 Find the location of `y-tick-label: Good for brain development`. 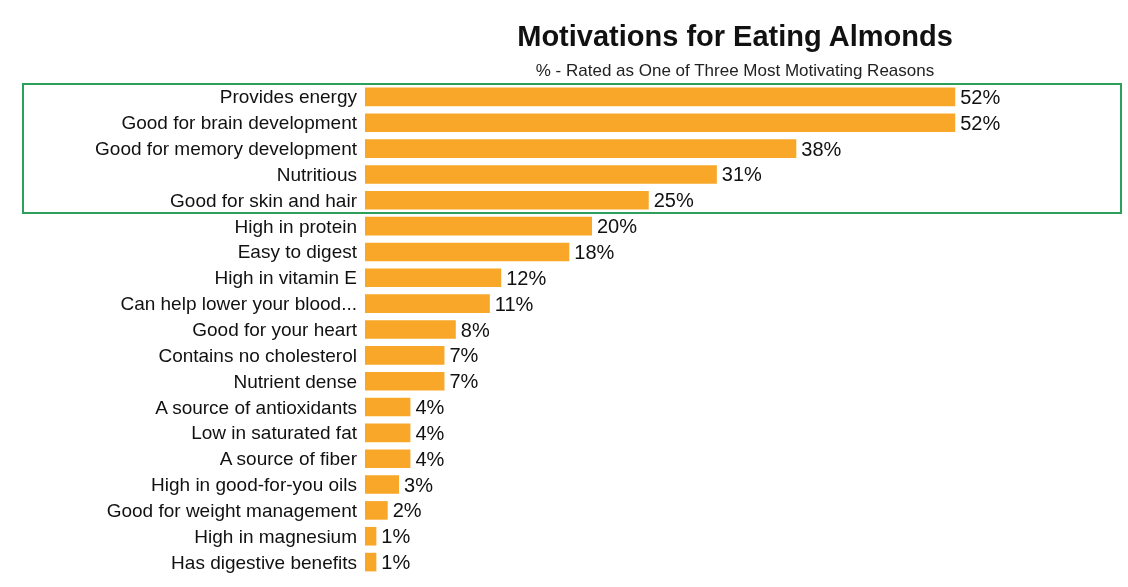

y-tick-label: Good for brain development is located at coordinates (239, 123).